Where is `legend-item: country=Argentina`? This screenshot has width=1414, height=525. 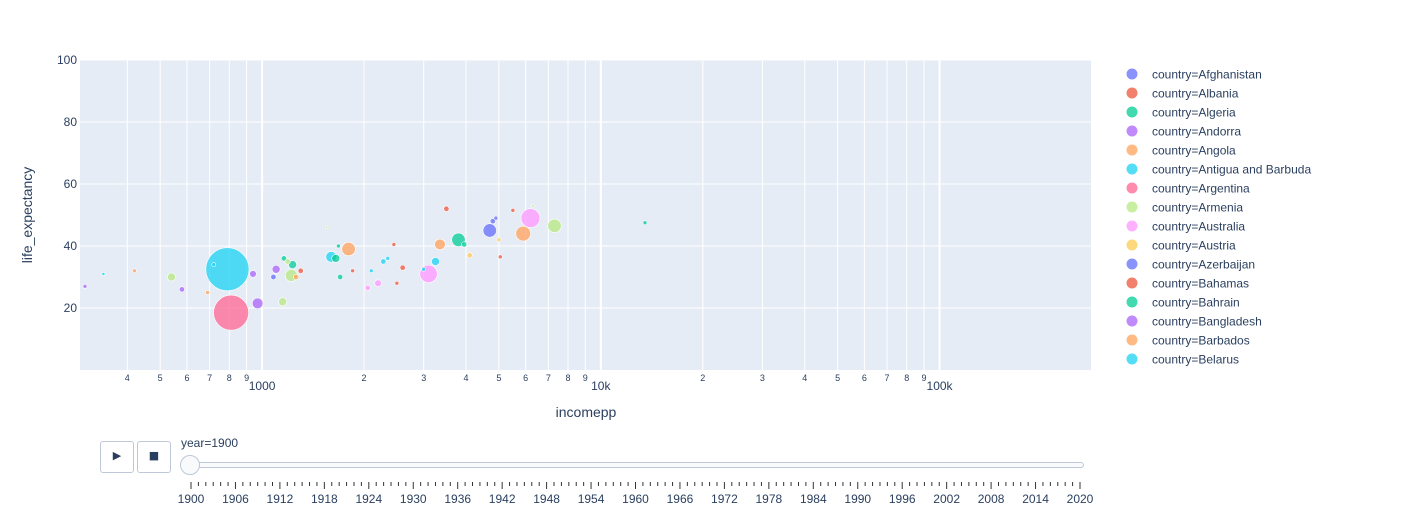
legend-item: country=Argentina is located at coordinates (1188, 189).